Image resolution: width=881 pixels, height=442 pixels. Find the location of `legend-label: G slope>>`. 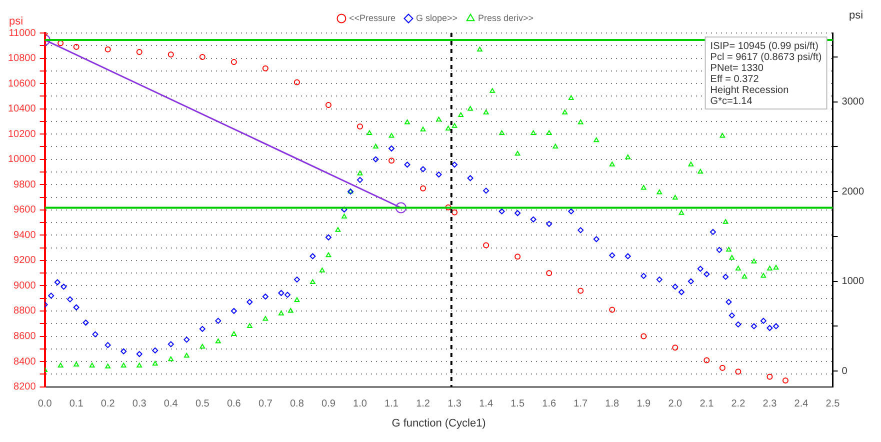

legend-label: G slope>> is located at coordinates (437, 17).